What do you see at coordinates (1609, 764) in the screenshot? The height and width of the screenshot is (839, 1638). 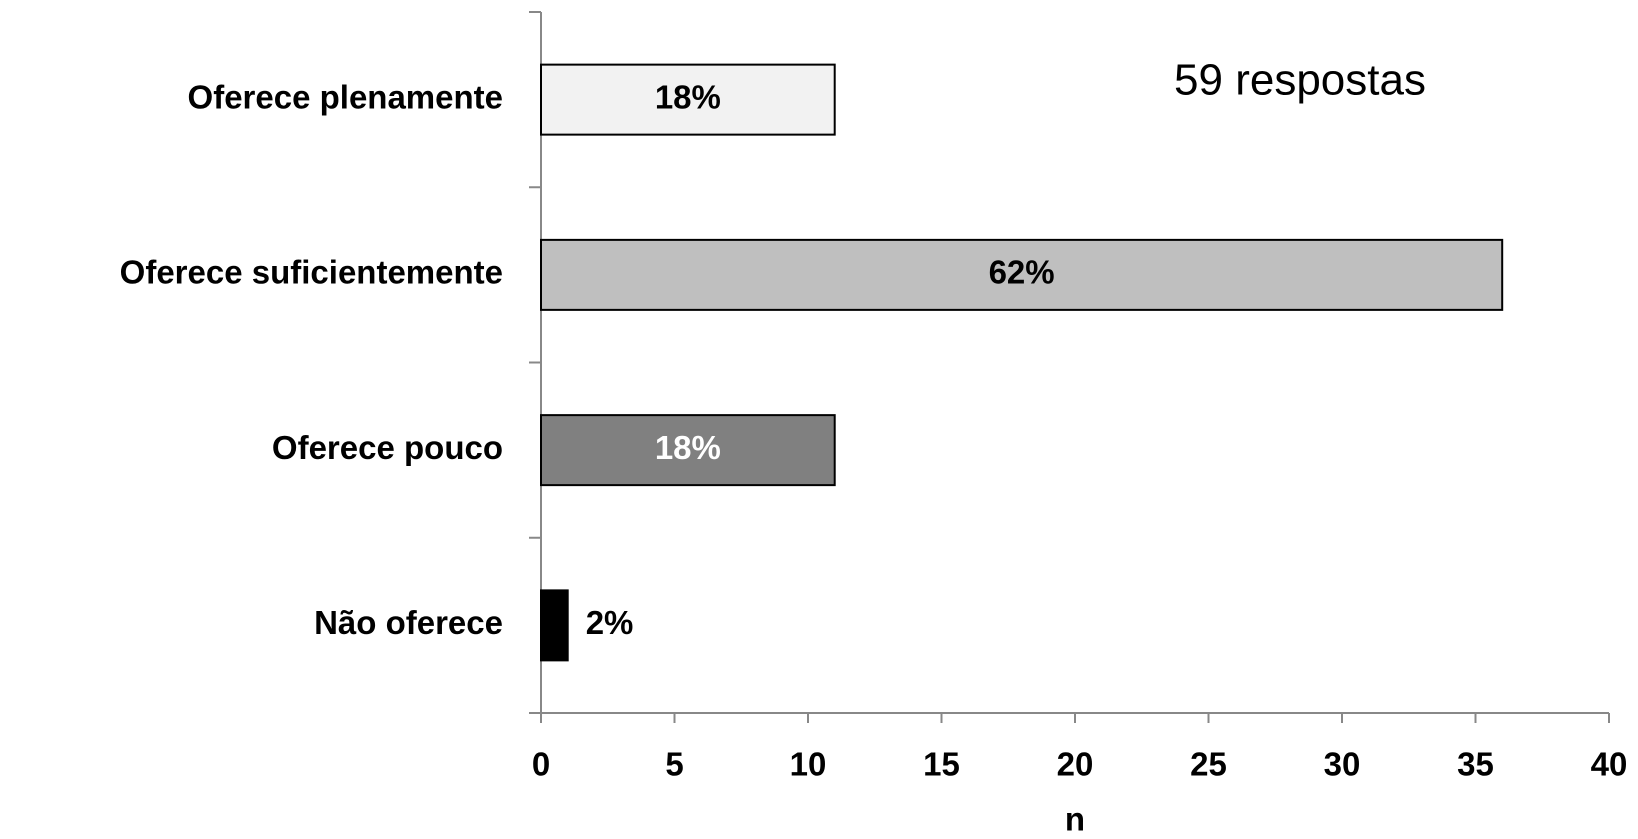 I see `x-tick-label: 40` at bounding box center [1609, 764].